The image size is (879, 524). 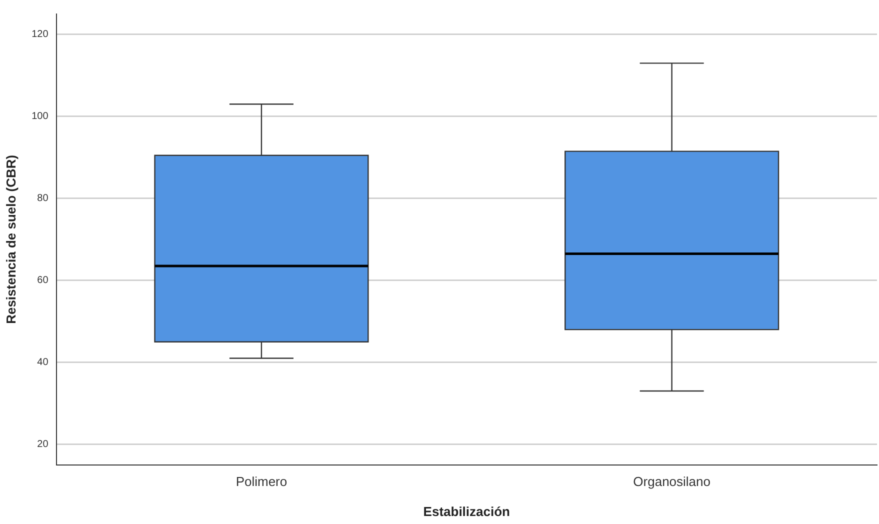 What do you see at coordinates (671, 482) in the screenshot?
I see `x-tick-label: Organosilano` at bounding box center [671, 482].